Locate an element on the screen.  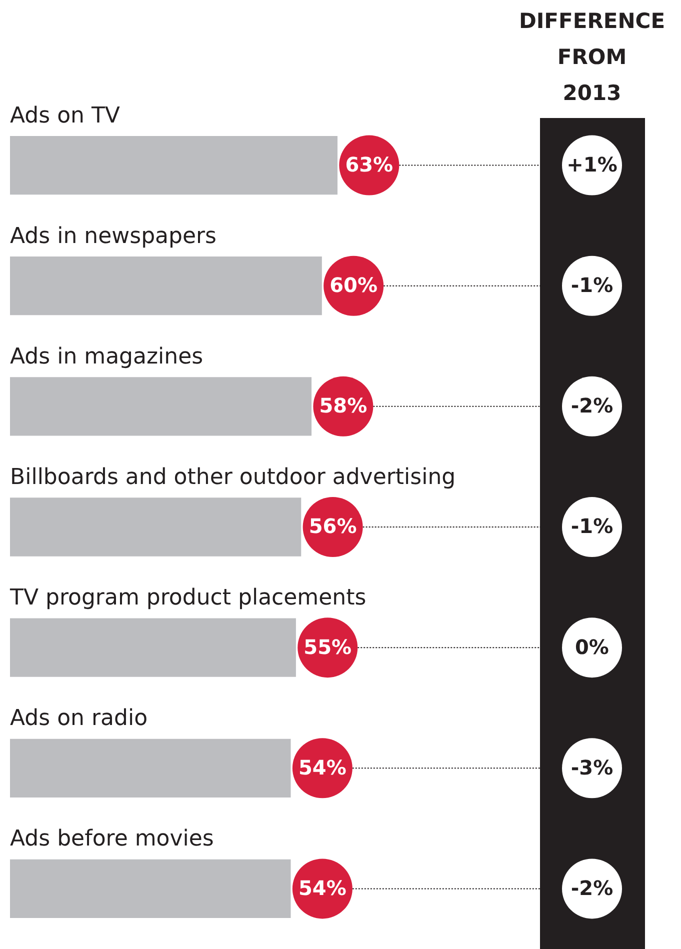
y-tick-label: Ads in newspapers is located at coordinates (113, 236).